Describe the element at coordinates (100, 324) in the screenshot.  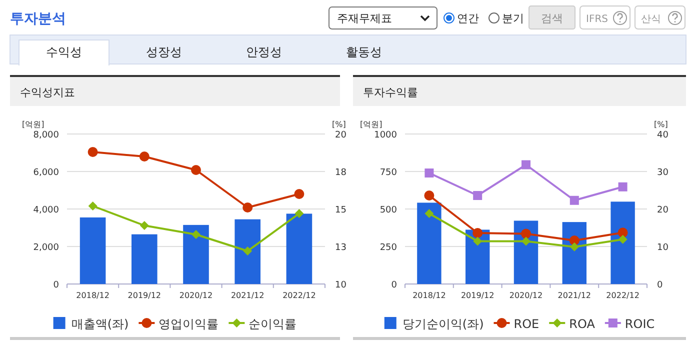
I see `legend-label: 매출액(좌)` at that location.